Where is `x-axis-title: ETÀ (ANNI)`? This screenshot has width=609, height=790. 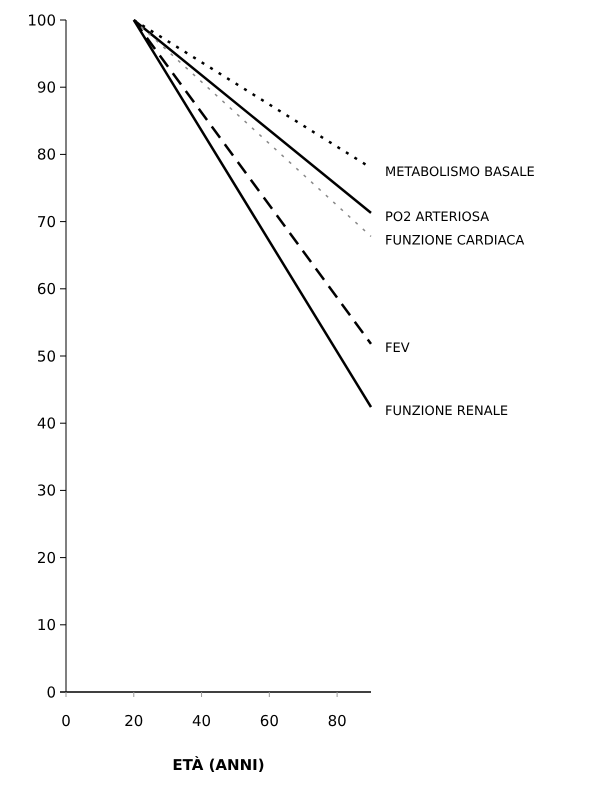 x-axis-title: ETÀ (ANNI) is located at coordinates (218, 765).